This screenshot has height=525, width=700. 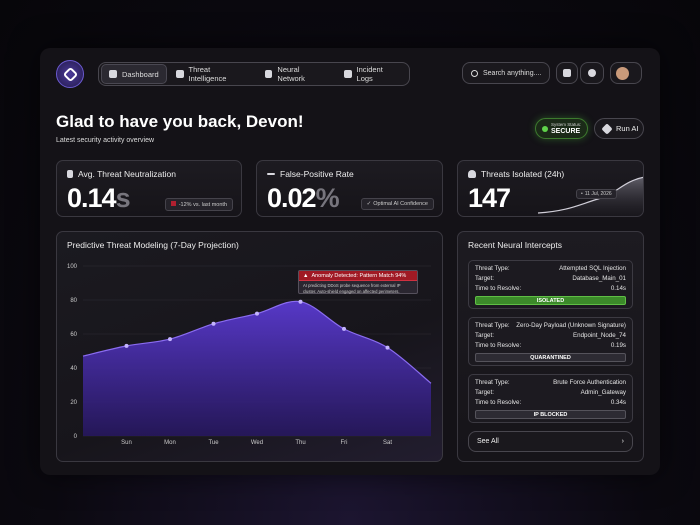 I want to click on stat-card: Threats Isolated (24h) 147 • 11 Jul, 2026, so click(x=550, y=188).